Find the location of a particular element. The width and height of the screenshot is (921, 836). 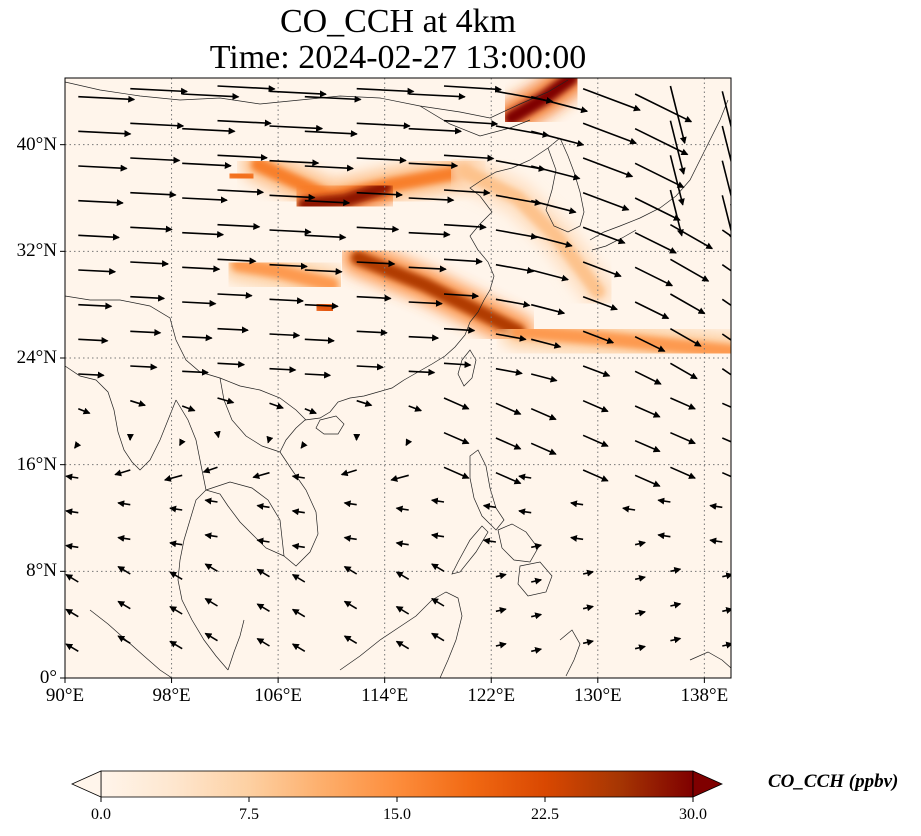

borneo is located at coordinates (401, 634).